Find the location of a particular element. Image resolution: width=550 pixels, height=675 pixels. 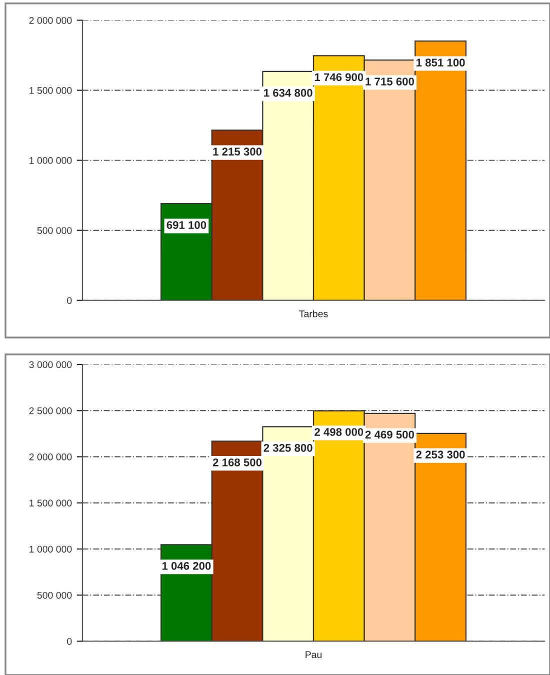

data-label: 1 215 300 is located at coordinates (237, 152).